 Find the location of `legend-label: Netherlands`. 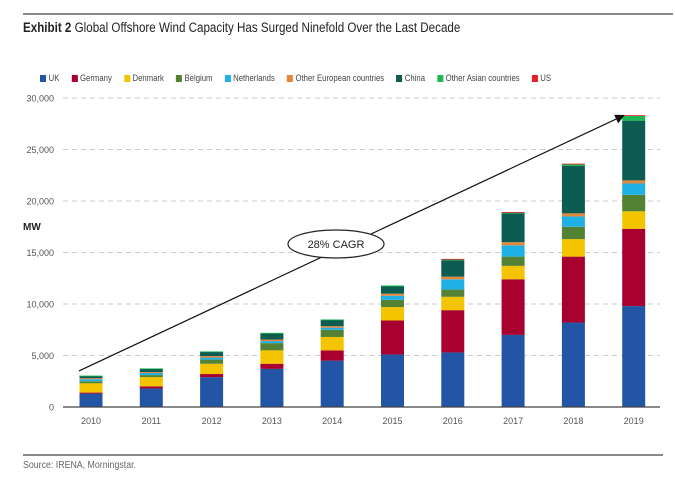

legend-label: Netherlands is located at coordinates (254, 78).